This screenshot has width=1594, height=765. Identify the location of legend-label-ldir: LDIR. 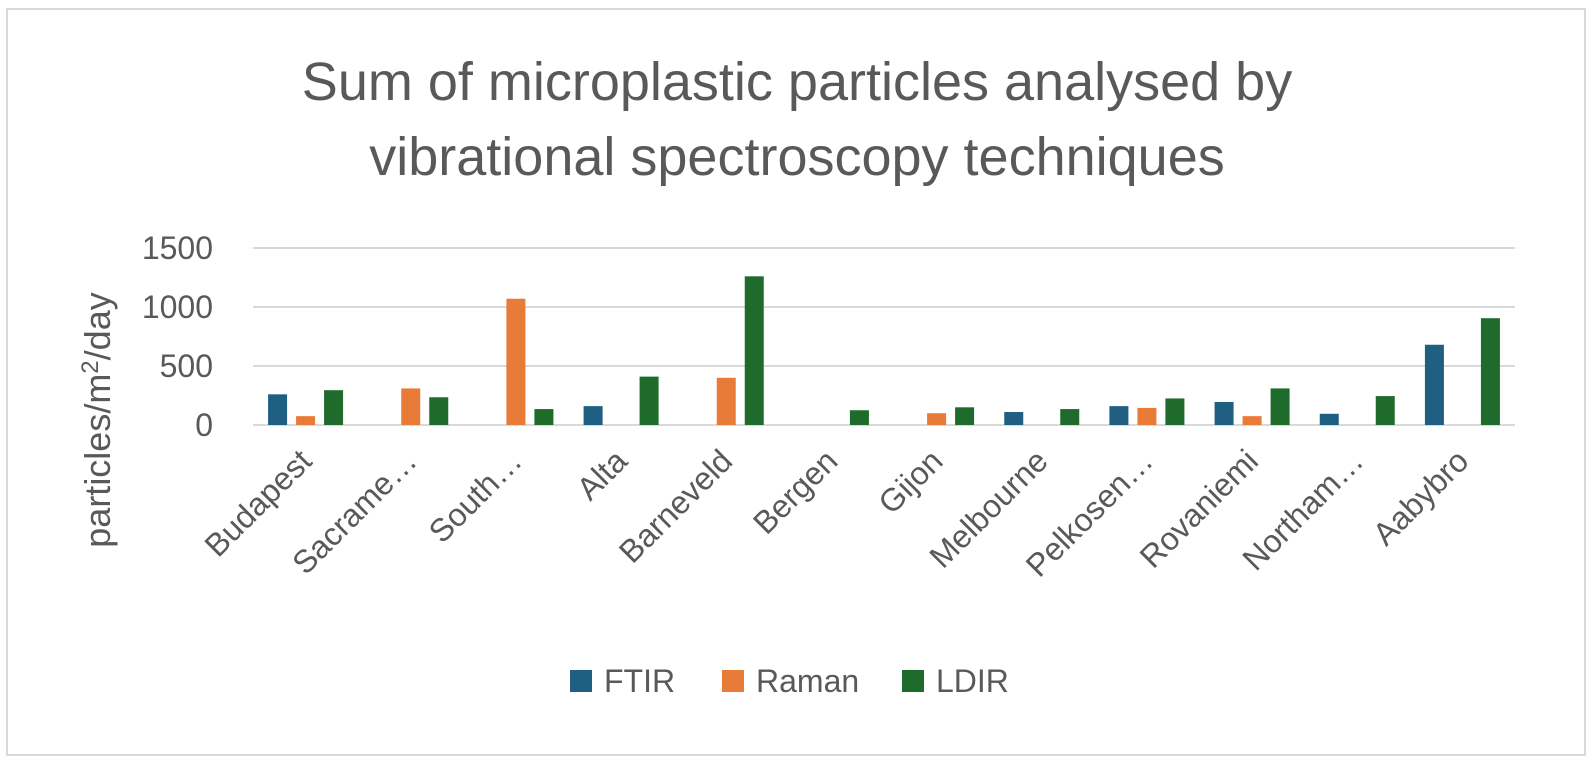
(972, 681).